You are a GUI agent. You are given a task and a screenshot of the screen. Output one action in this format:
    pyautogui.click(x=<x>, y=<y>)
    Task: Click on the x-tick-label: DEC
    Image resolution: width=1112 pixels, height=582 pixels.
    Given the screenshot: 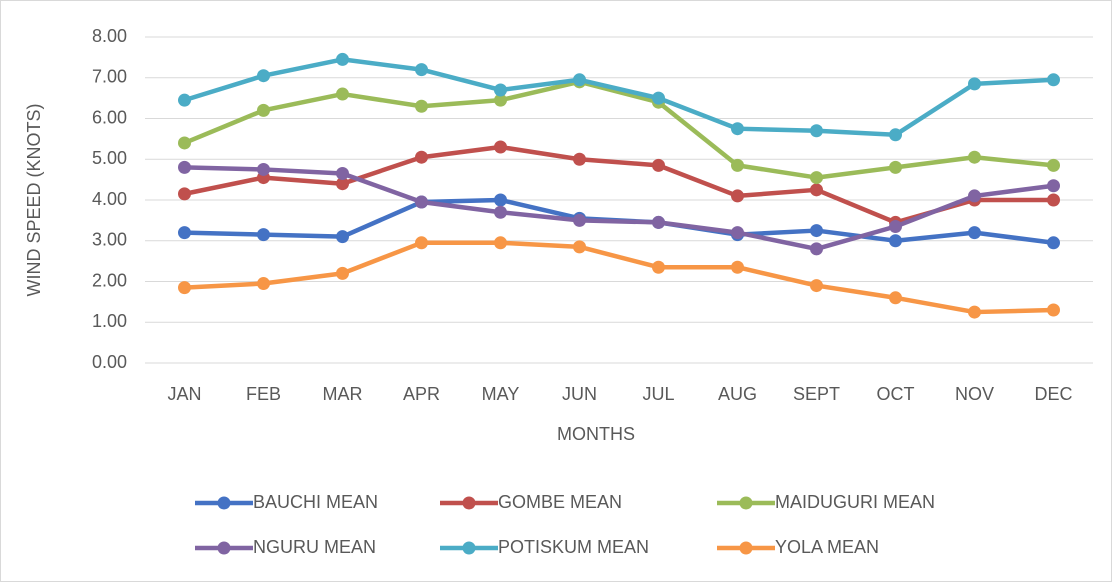 What is the action you would take?
    pyautogui.click(x=1053, y=394)
    